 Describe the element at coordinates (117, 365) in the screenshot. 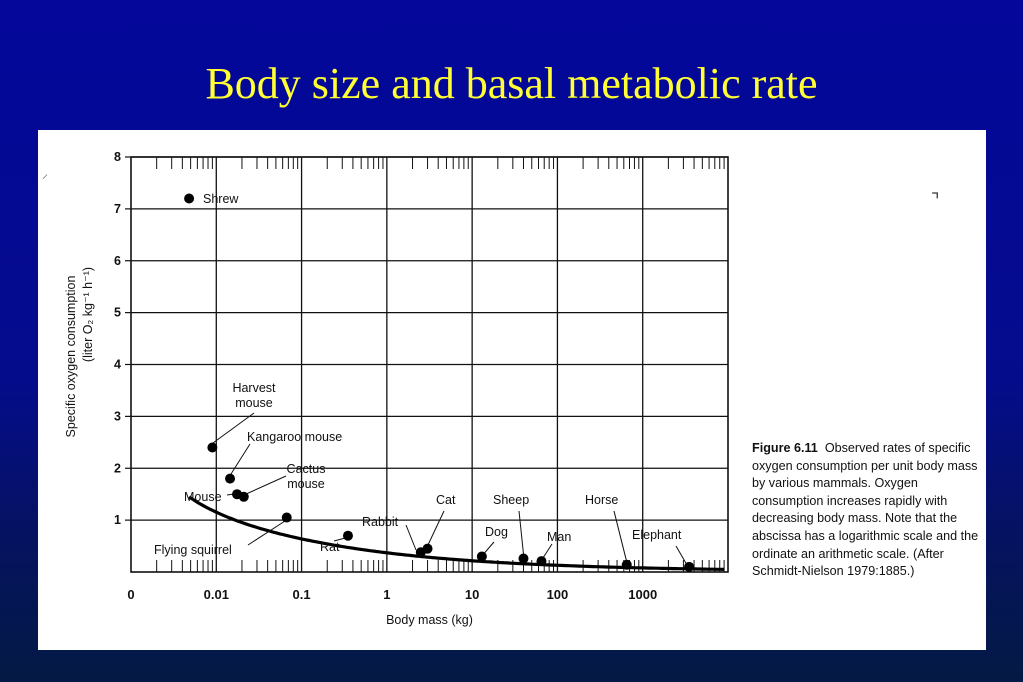

I see `y-tick-label: 4` at that location.